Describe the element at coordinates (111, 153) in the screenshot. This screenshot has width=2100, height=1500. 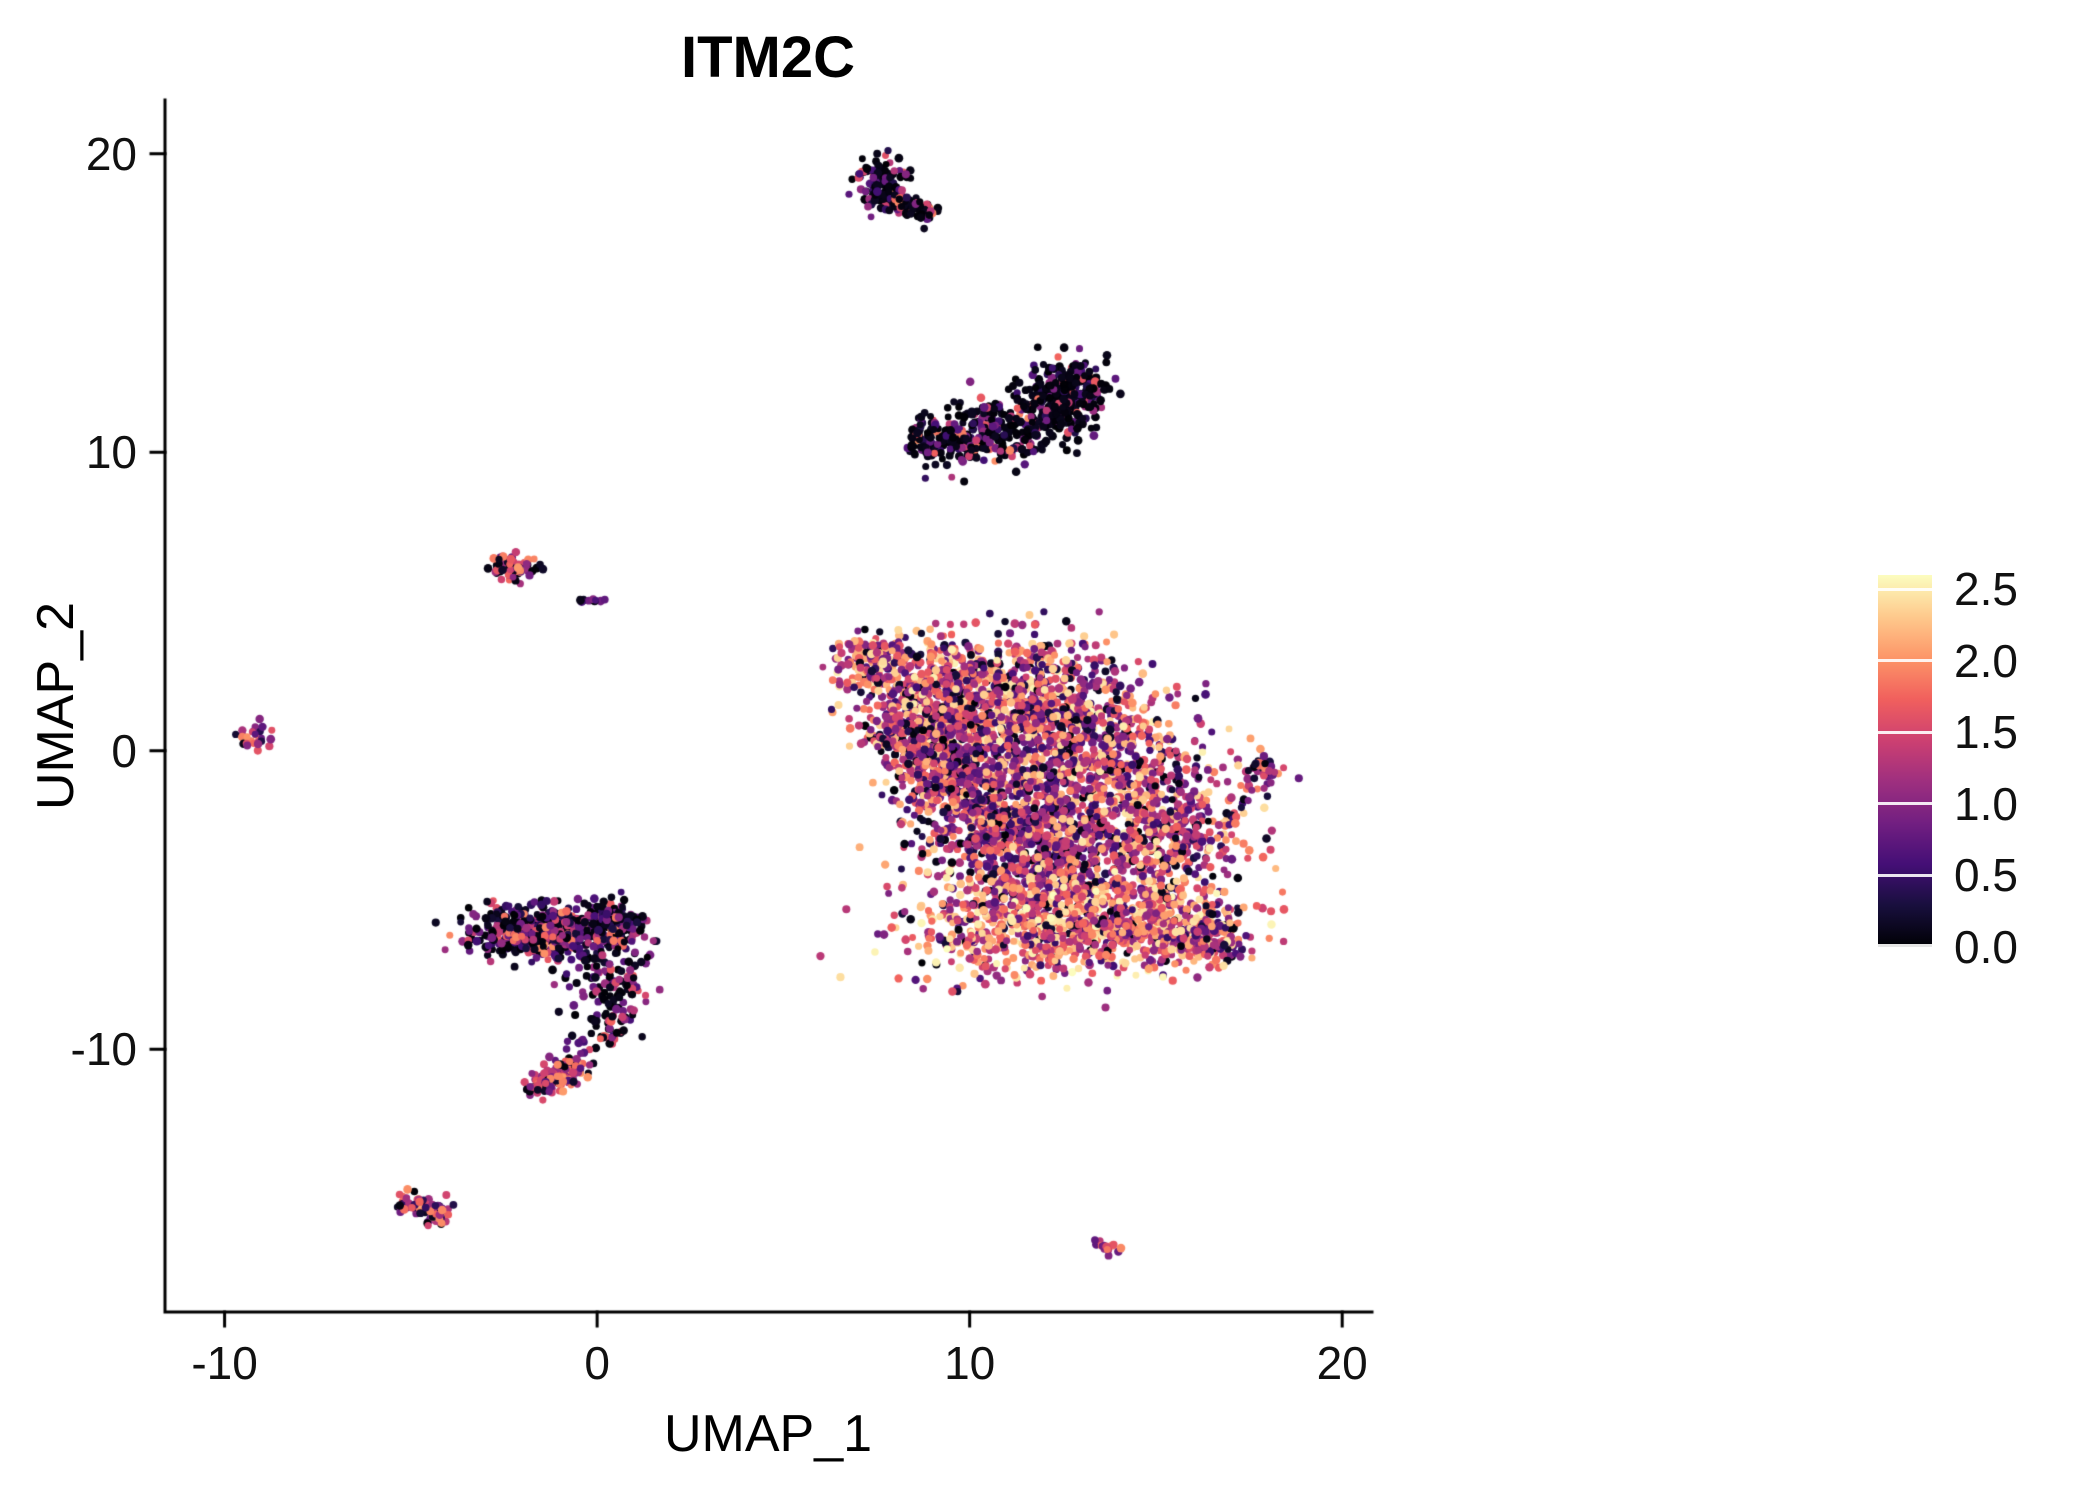
I see `y-tick-label: 20` at that location.